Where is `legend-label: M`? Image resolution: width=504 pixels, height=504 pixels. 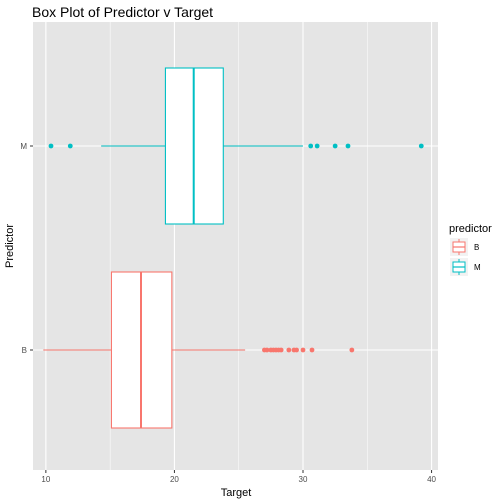
legend-label: M is located at coordinates (477, 267).